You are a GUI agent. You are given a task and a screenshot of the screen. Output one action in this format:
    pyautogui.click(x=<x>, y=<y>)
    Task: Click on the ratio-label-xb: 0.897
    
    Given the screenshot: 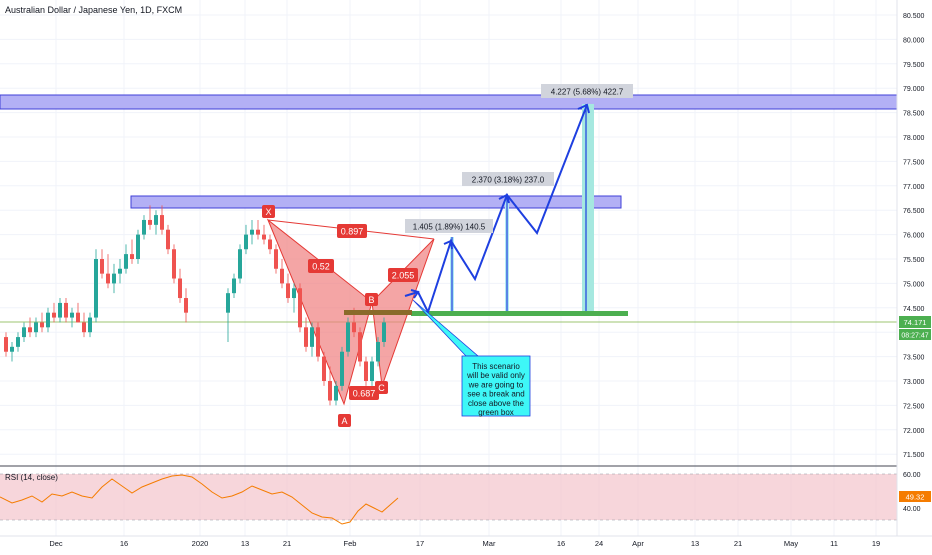 What is the action you would take?
    pyautogui.click(x=352, y=231)
    